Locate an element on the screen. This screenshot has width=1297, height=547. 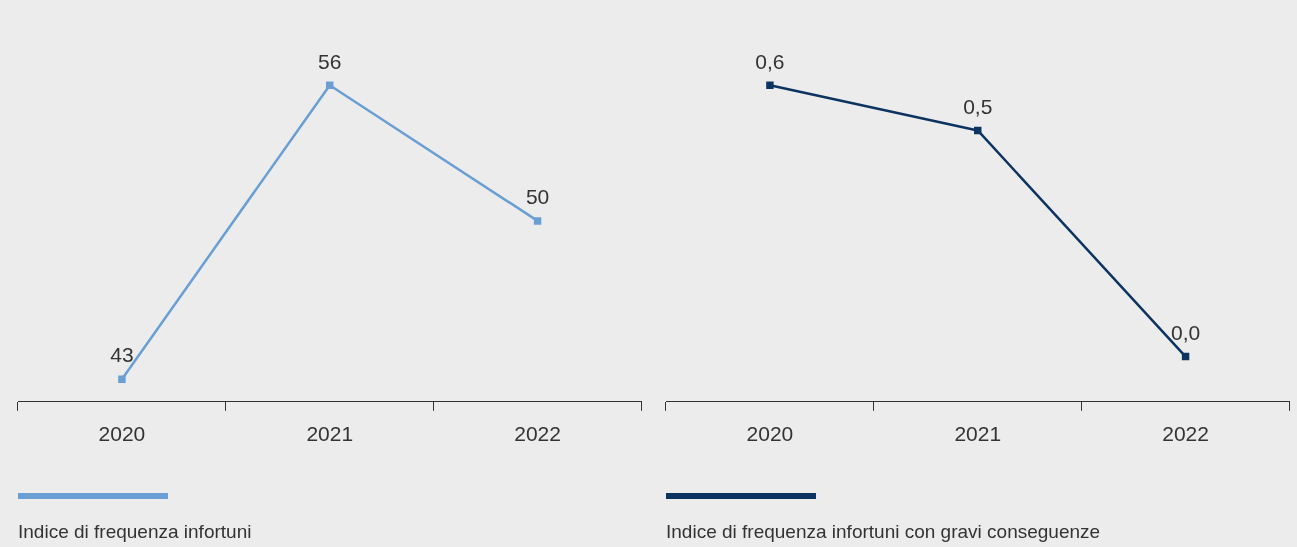
data-label: 0,5 is located at coordinates (978, 106).